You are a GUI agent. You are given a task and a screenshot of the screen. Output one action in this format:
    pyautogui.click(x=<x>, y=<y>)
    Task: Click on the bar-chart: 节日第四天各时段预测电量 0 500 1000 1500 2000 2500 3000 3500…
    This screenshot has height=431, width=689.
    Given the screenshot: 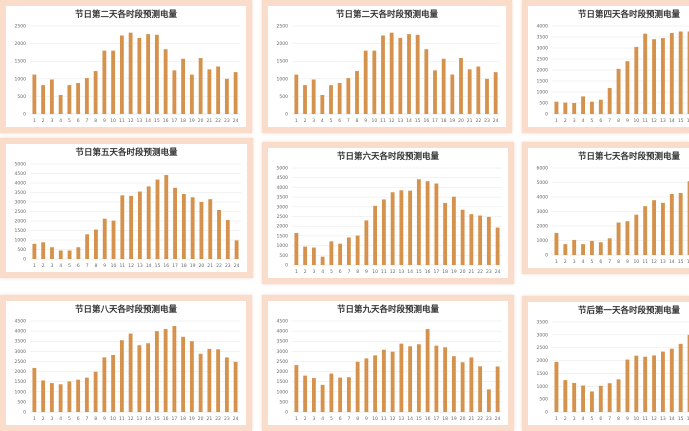 What is the action you would take?
    pyautogui.click(x=613, y=66)
    